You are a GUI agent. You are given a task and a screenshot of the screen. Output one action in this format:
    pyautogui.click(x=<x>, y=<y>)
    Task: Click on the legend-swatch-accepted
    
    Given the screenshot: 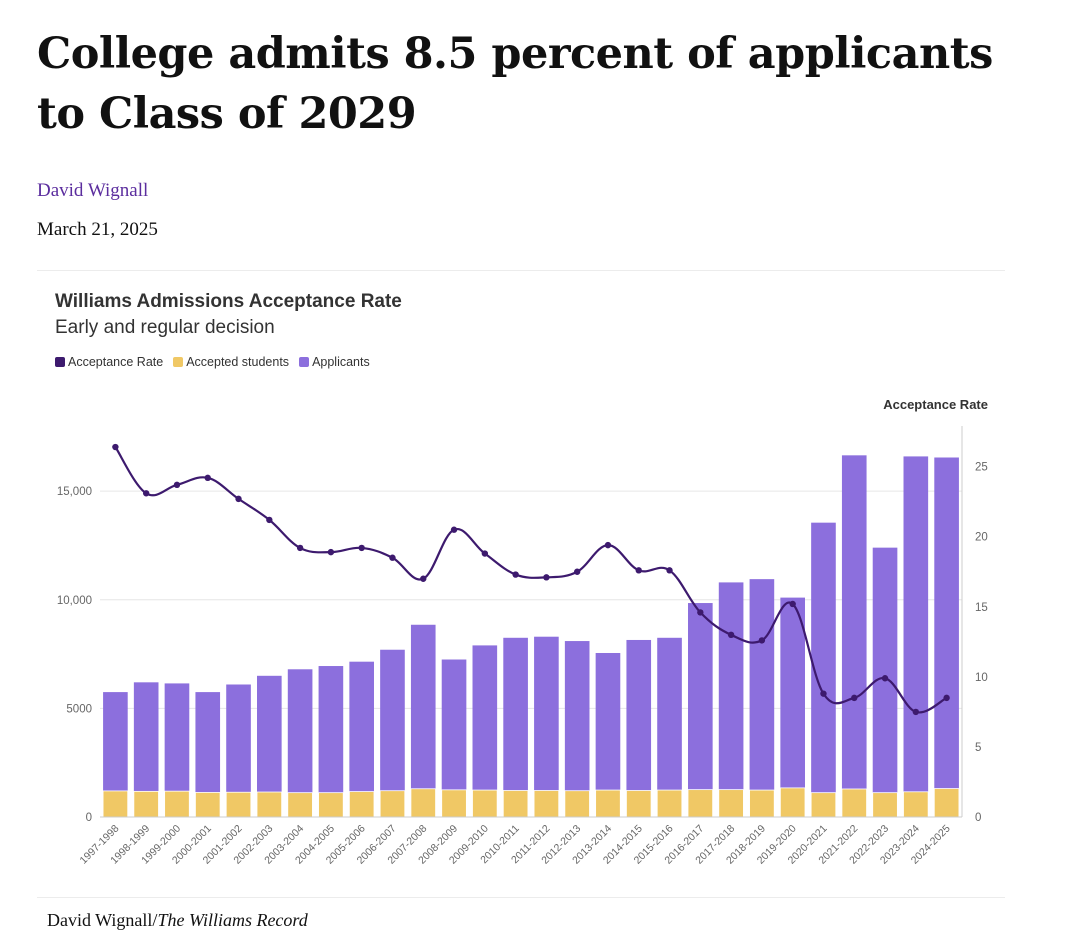 What is the action you would take?
    pyautogui.click(x=178, y=362)
    